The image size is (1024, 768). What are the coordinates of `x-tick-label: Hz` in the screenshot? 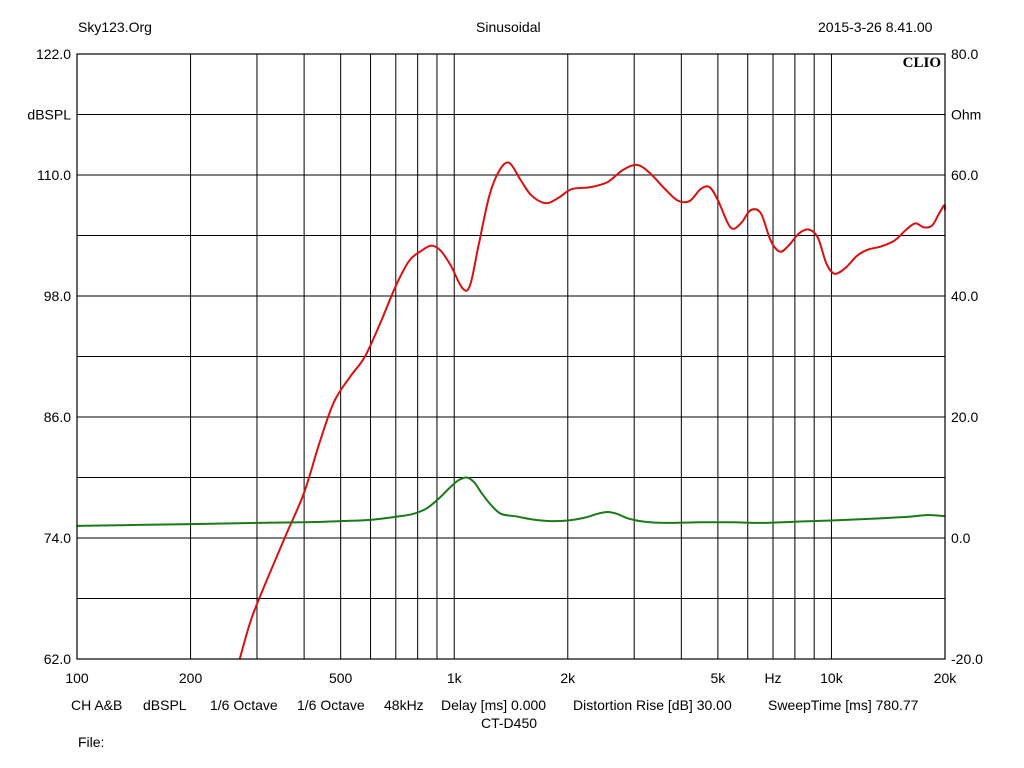 It's located at (772, 678).